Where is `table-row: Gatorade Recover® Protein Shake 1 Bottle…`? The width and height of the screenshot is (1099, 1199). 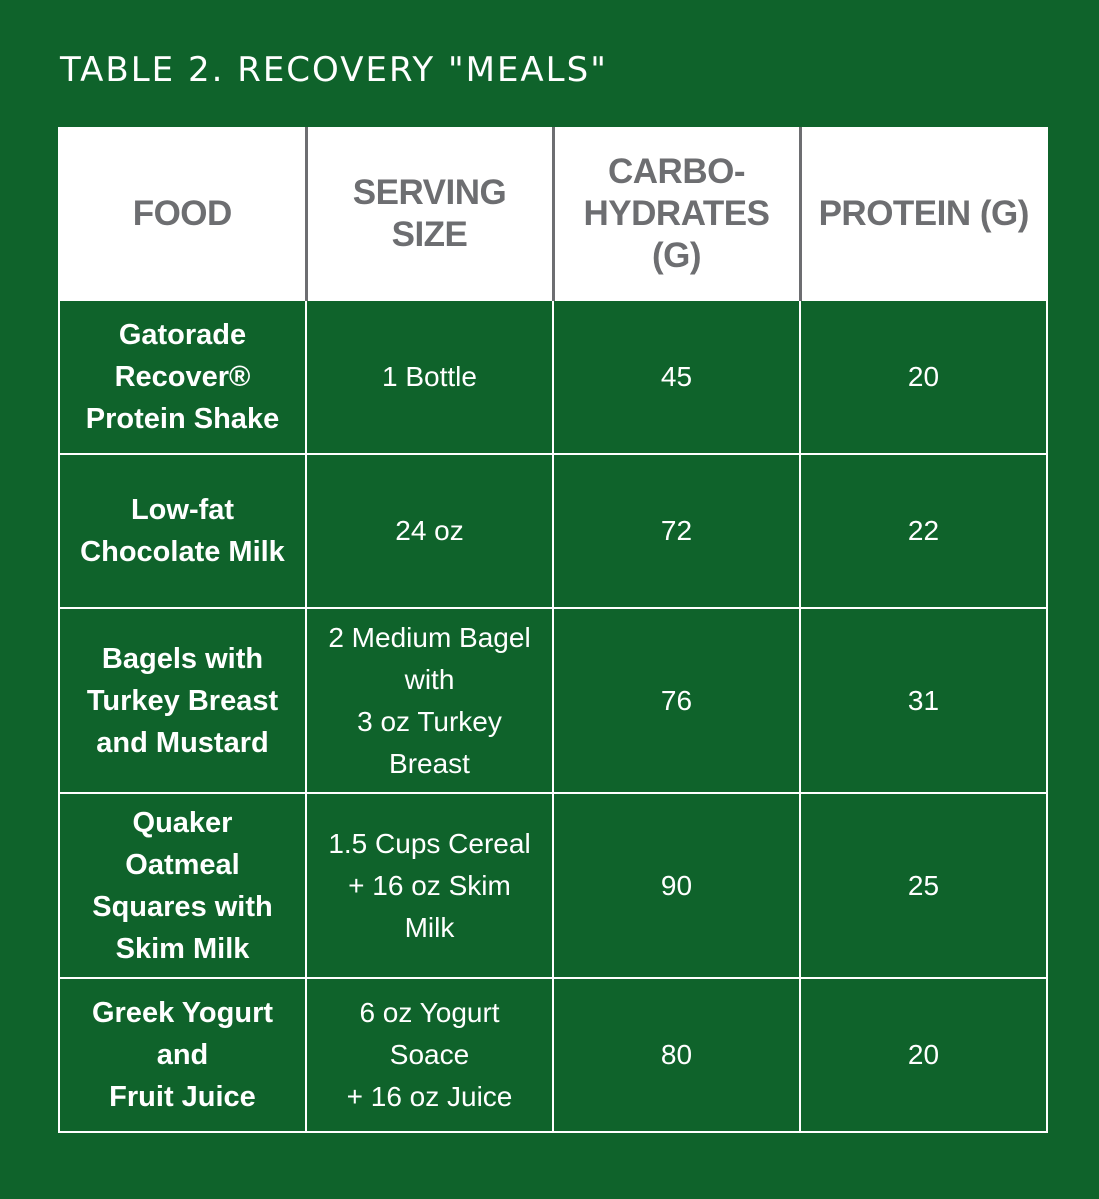 table-row: Gatorade Recover® Protein Shake 1 Bottle… is located at coordinates (553, 377).